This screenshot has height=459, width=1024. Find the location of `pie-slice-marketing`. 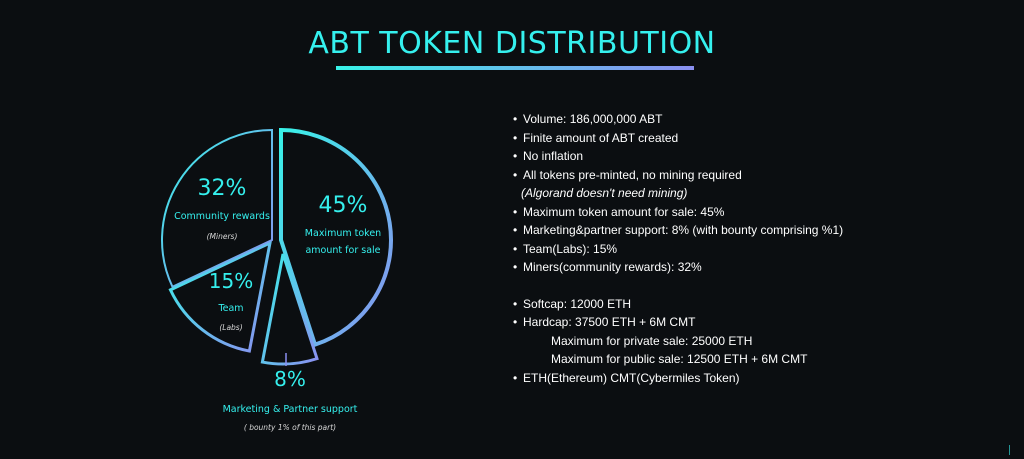

pie-slice-marketing is located at coordinates (289, 309).